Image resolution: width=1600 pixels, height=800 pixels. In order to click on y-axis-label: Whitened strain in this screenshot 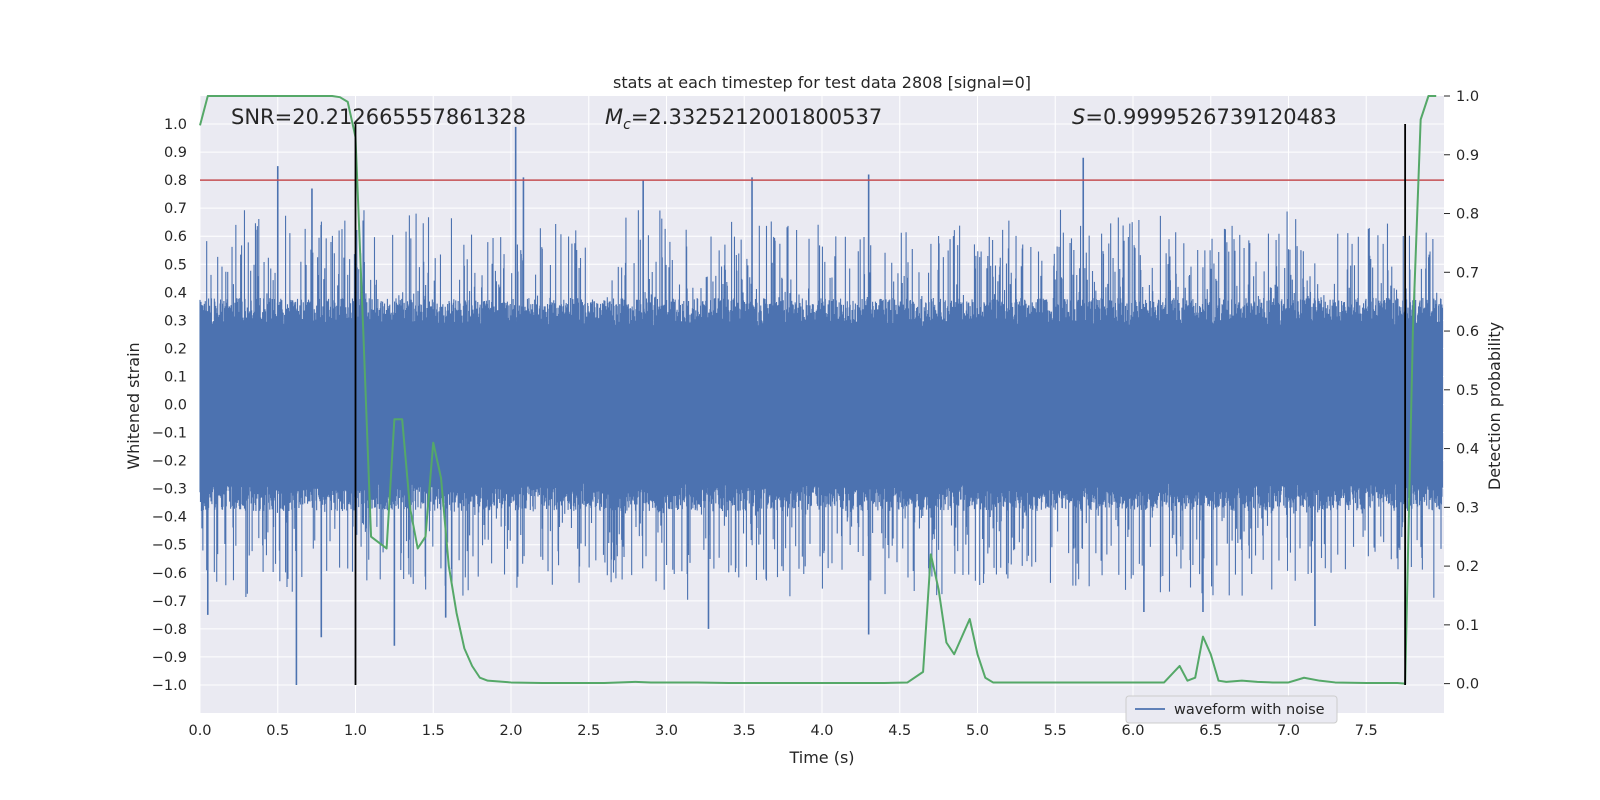, I will do `click(133, 405)`.